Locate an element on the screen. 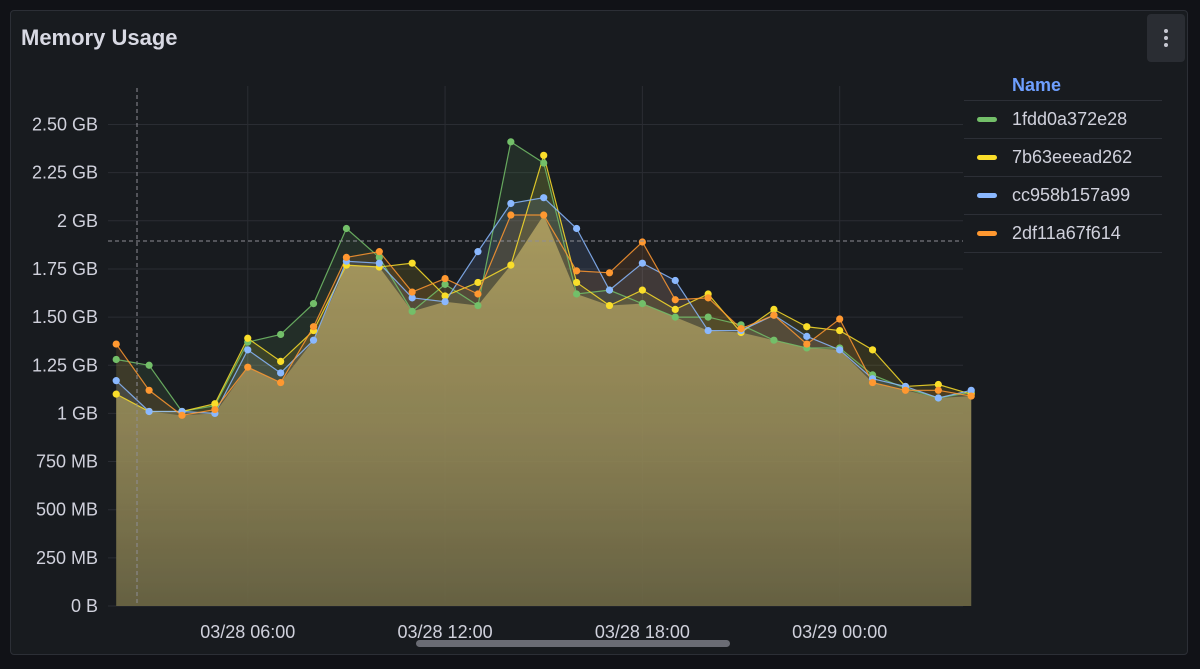  y-tick-label: 750 MB is located at coordinates (67, 462).